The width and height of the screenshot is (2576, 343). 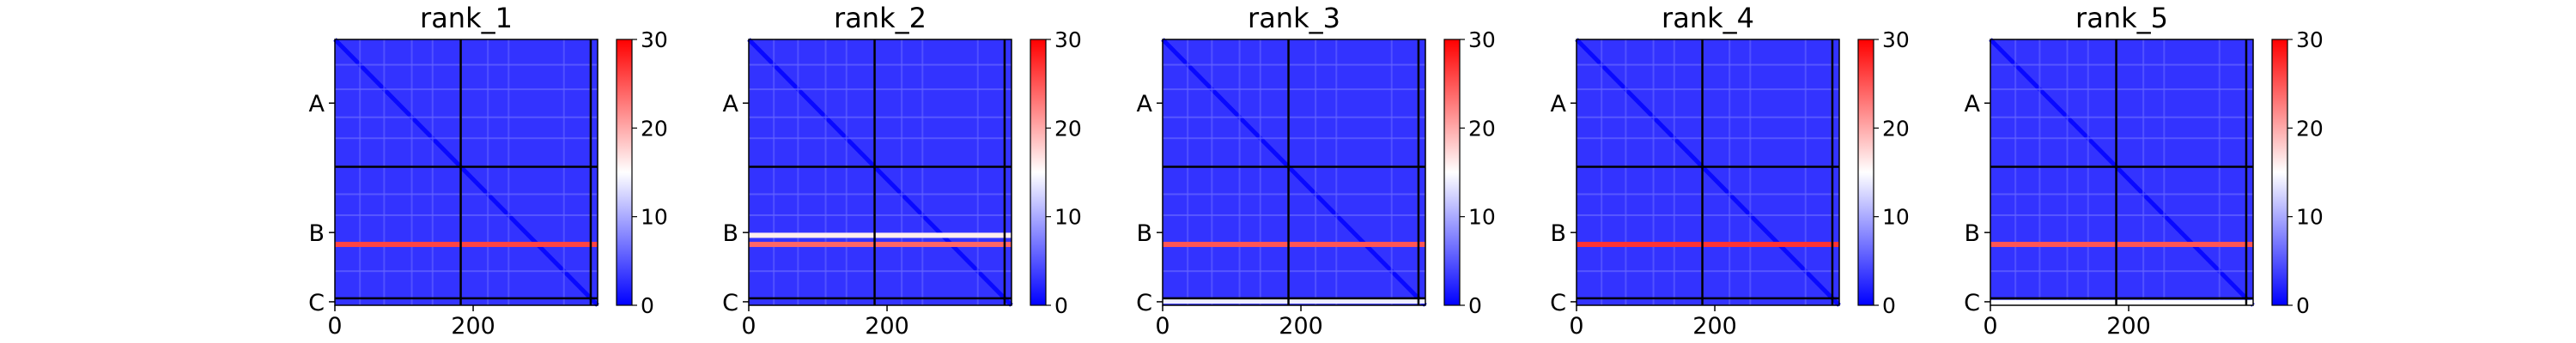 What do you see at coordinates (2121, 18) in the screenshot?
I see `chart-title: rank_5` at bounding box center [2121, 18].